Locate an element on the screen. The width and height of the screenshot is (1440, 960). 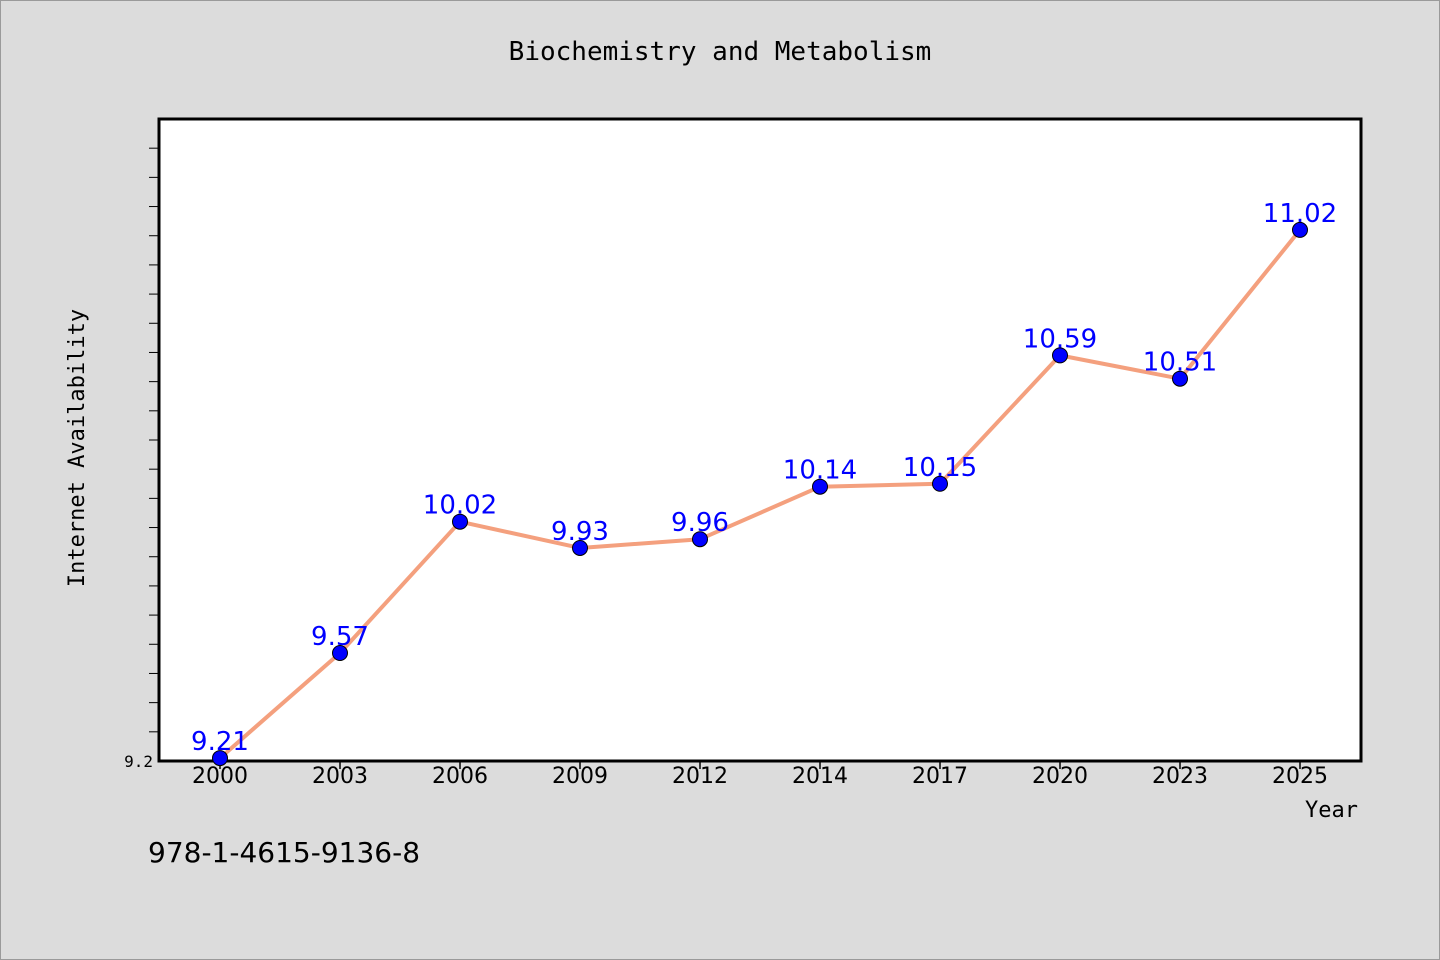
x-tick-label: 2003 is located at coordinates (340, 776).